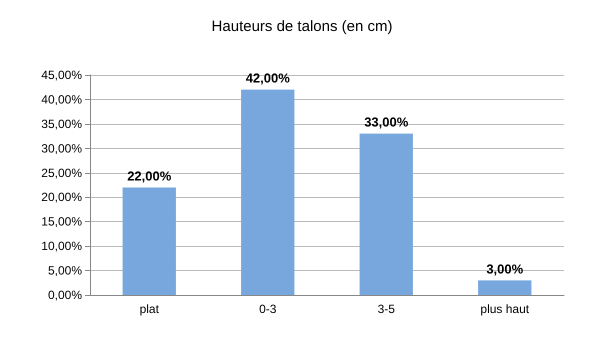 Image resolution: width=604 pixels, height=340 pixels. What do you see at coordinates (149, 176) in the screenshot?
I see `data-label: 22,00%` at bounding box center [149, 176].